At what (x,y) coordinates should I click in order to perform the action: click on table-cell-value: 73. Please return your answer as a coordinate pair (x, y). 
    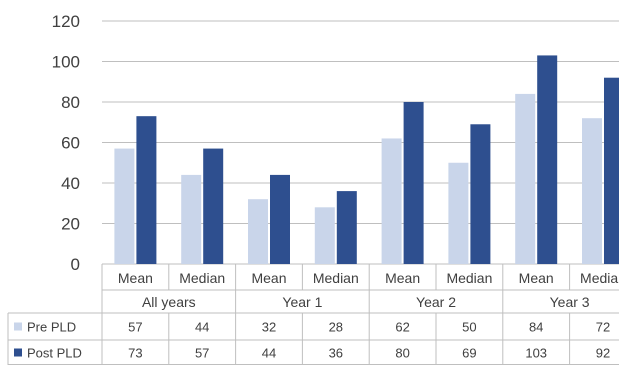
    Looking at the image, I should click on (135, 353).